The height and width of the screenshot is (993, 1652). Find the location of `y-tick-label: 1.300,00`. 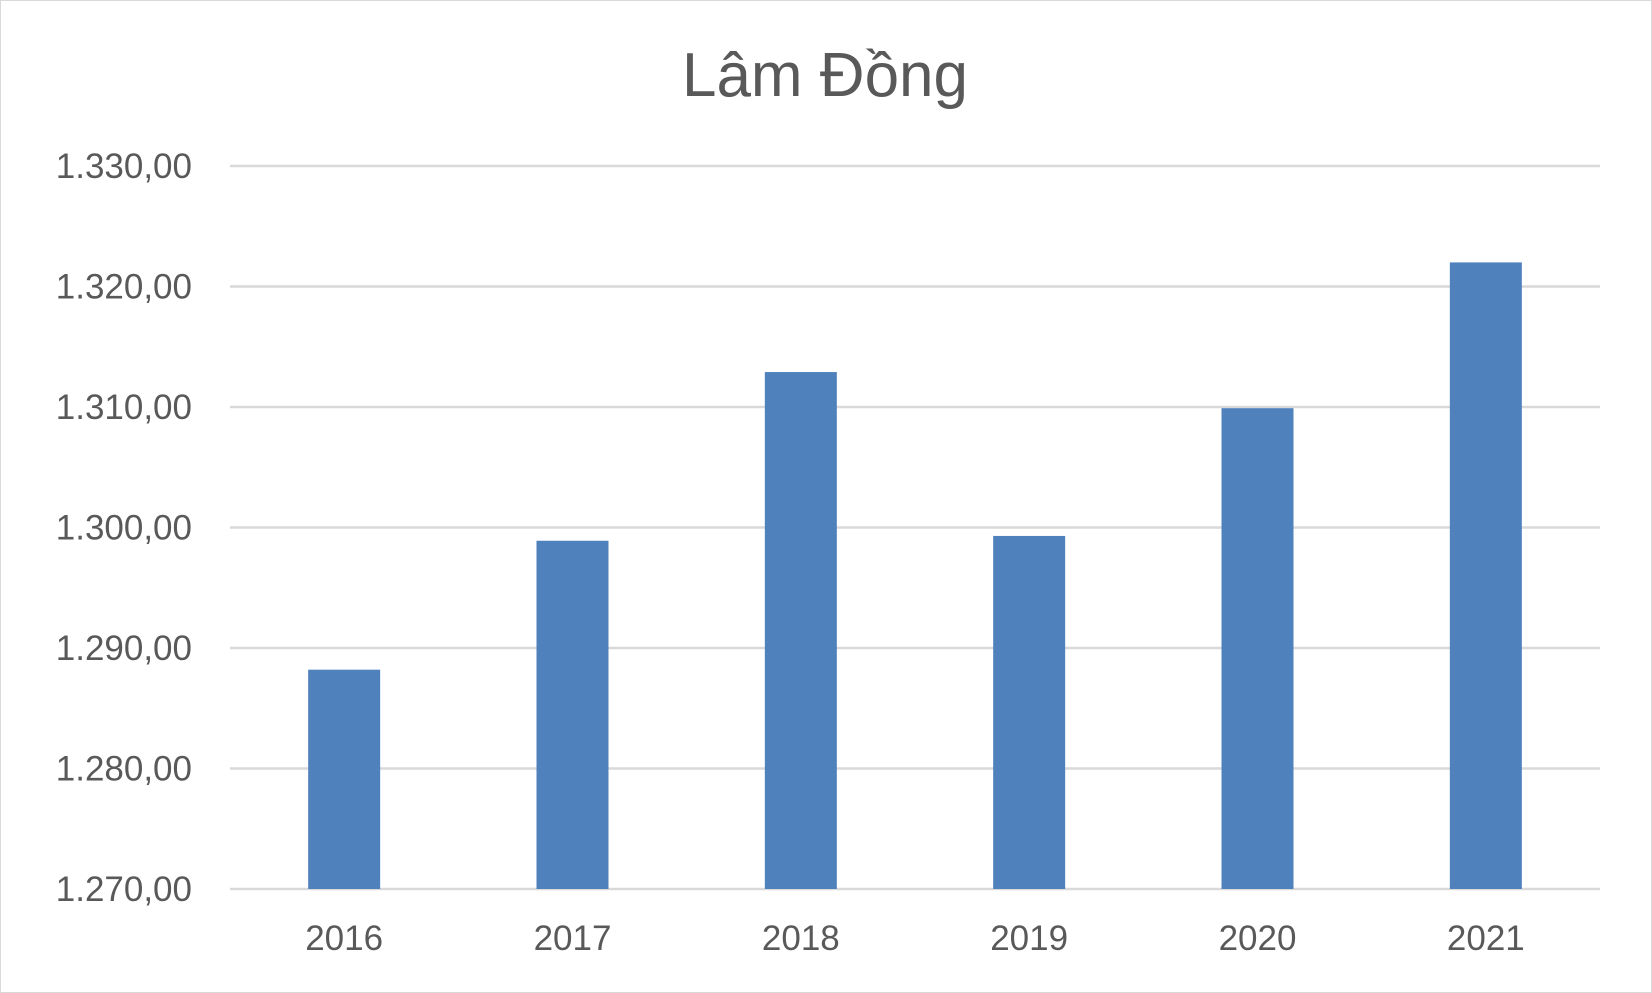

y-tick-label: 1.300,00 is located at coordinates (124, 528).